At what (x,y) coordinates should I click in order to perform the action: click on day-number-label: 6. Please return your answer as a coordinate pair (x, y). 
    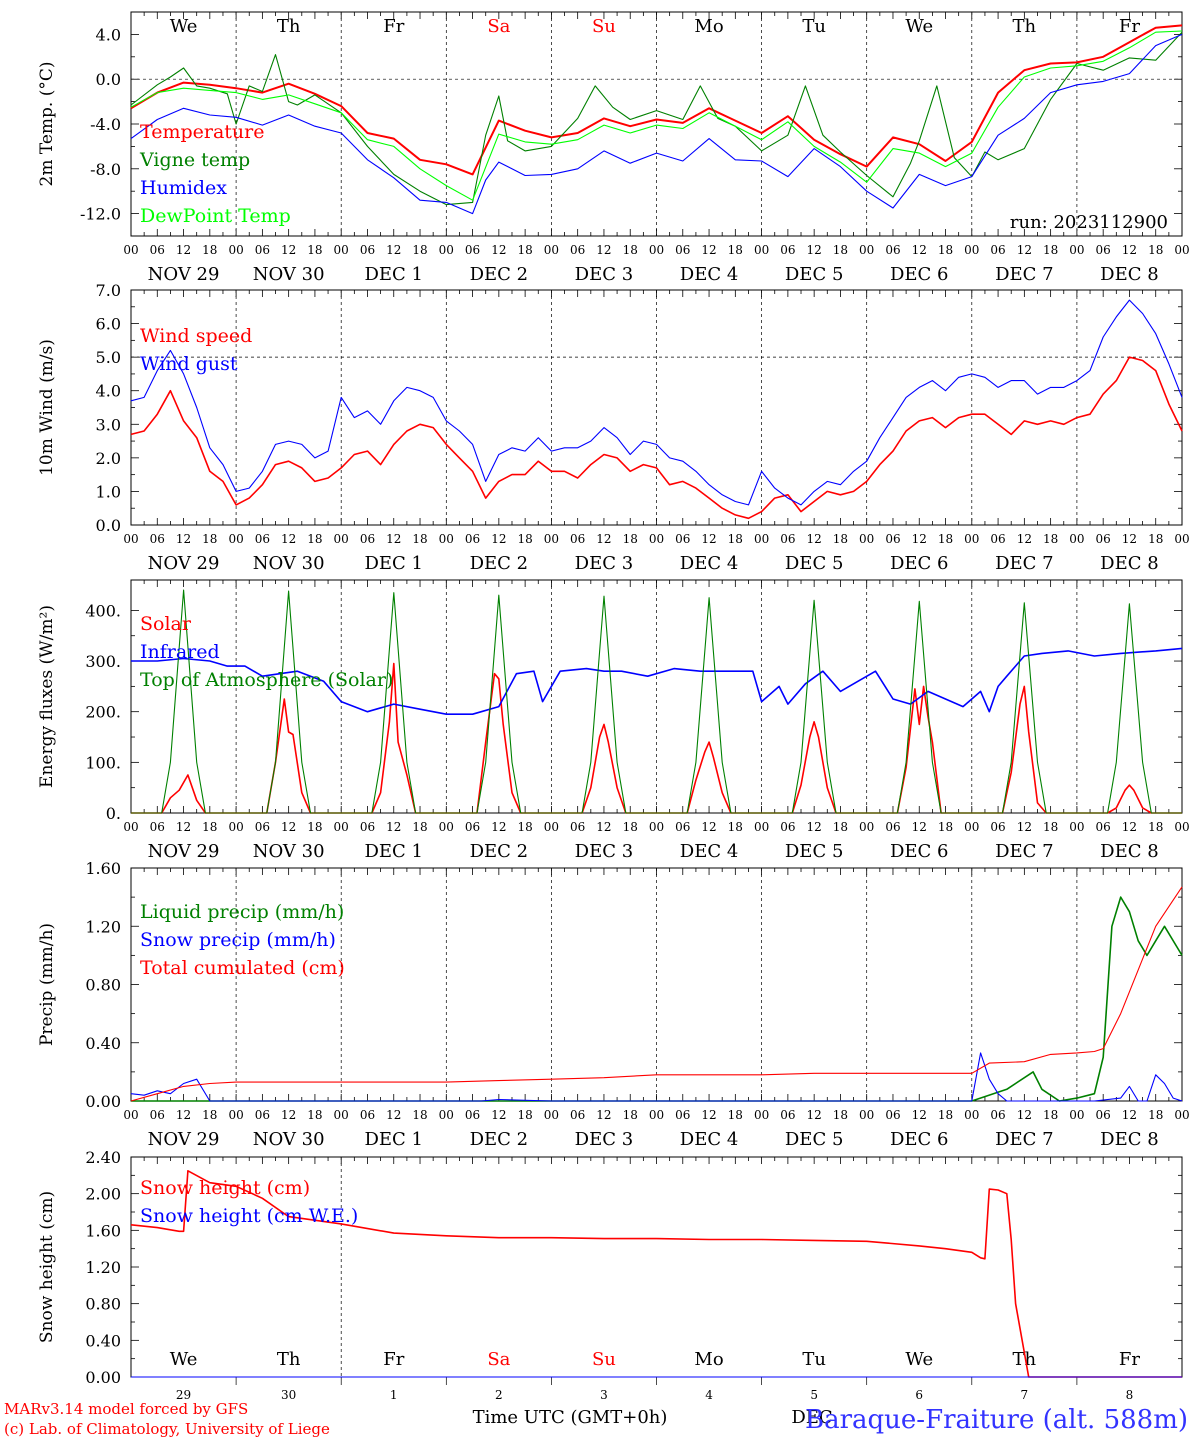
    Looking at the image, I should click on (919, 1395).